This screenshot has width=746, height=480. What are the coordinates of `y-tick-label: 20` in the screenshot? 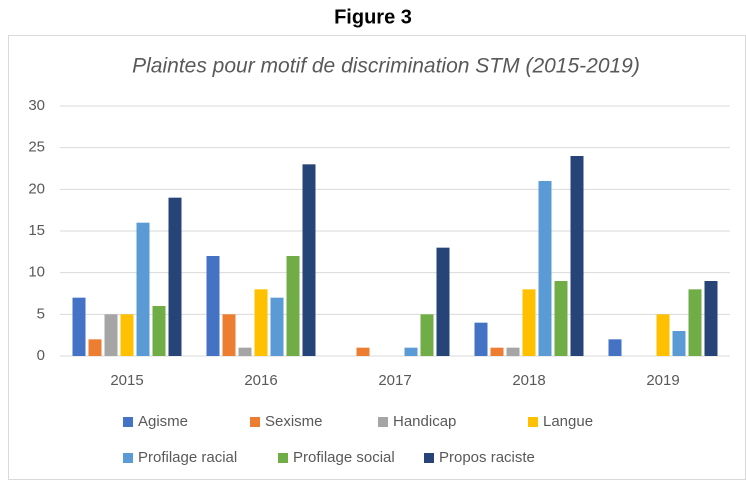 It's located at (36, 188).